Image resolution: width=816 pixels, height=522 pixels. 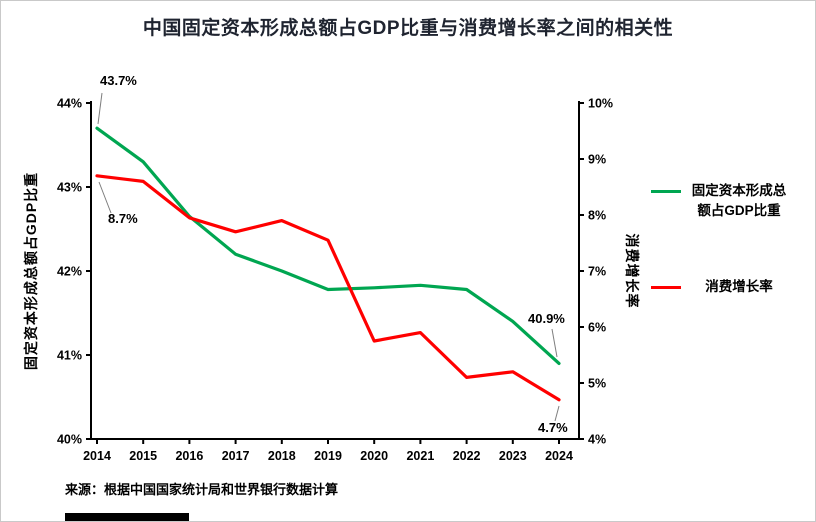 I want to click on x-axis-tick-label: 2020, so click(x=374, y=456).